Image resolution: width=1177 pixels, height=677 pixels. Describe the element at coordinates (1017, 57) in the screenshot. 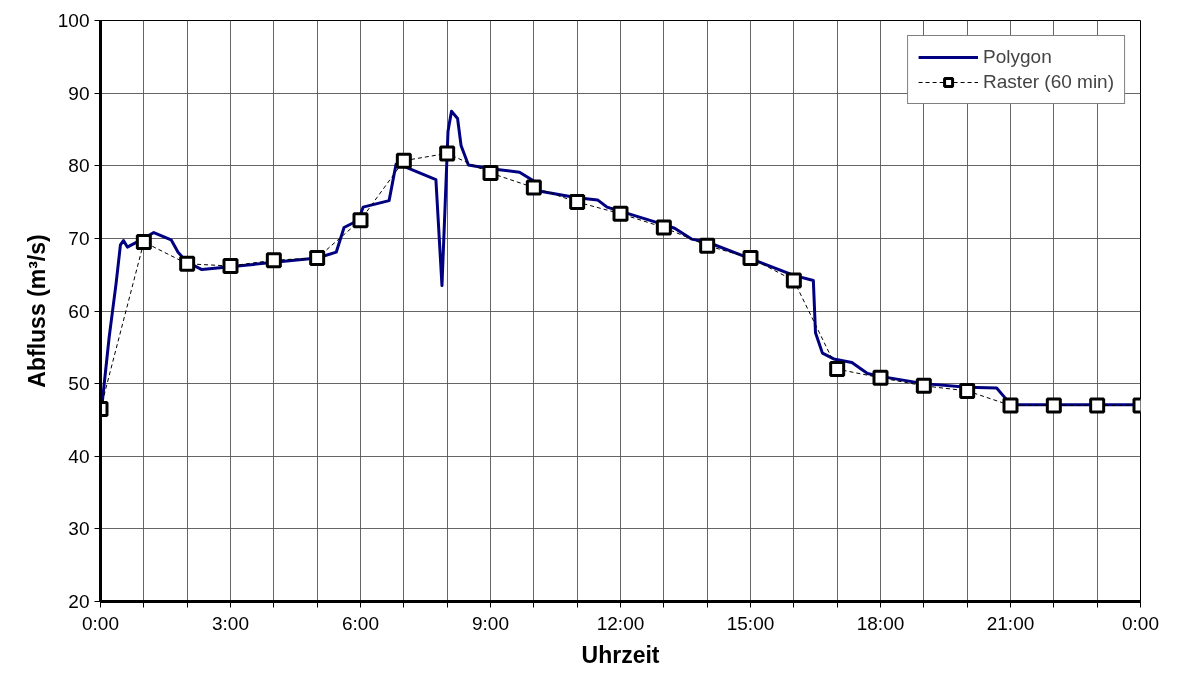

I see `legend-label: Polygon` at that location.